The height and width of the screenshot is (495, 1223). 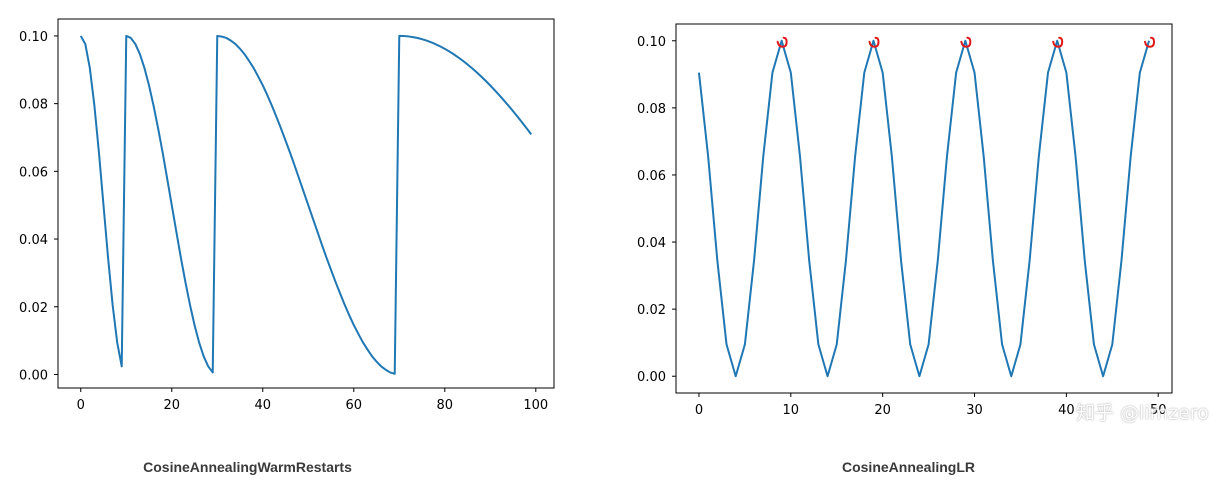 What do you see at coordinates (974, 410) in the screenshot?
I see `x-tick-label: 30` at bounding box center [974, 410].